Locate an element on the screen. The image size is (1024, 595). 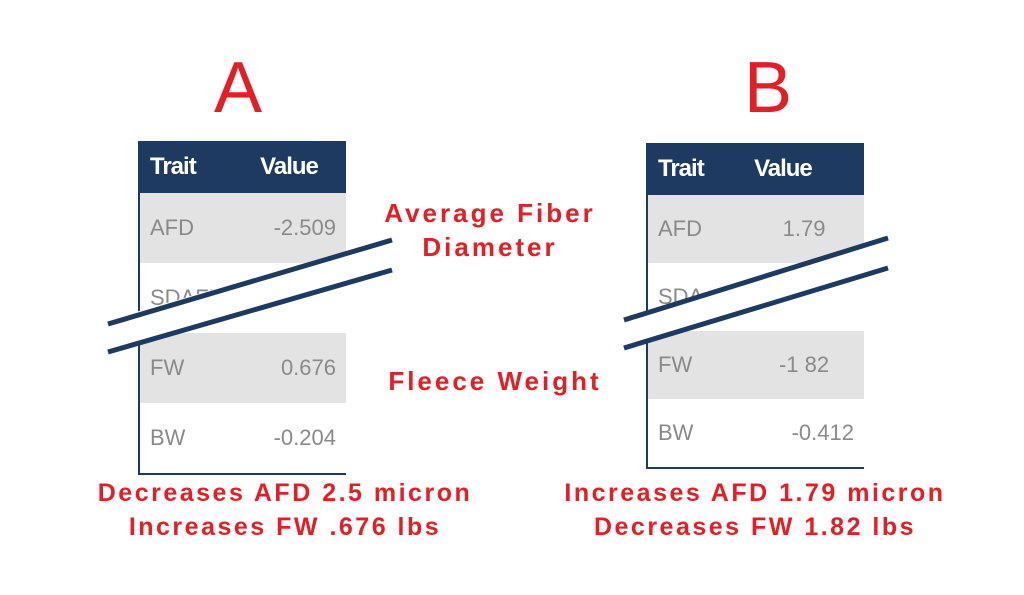
value-cell: -1 82 is located at coordinates (804, 365).